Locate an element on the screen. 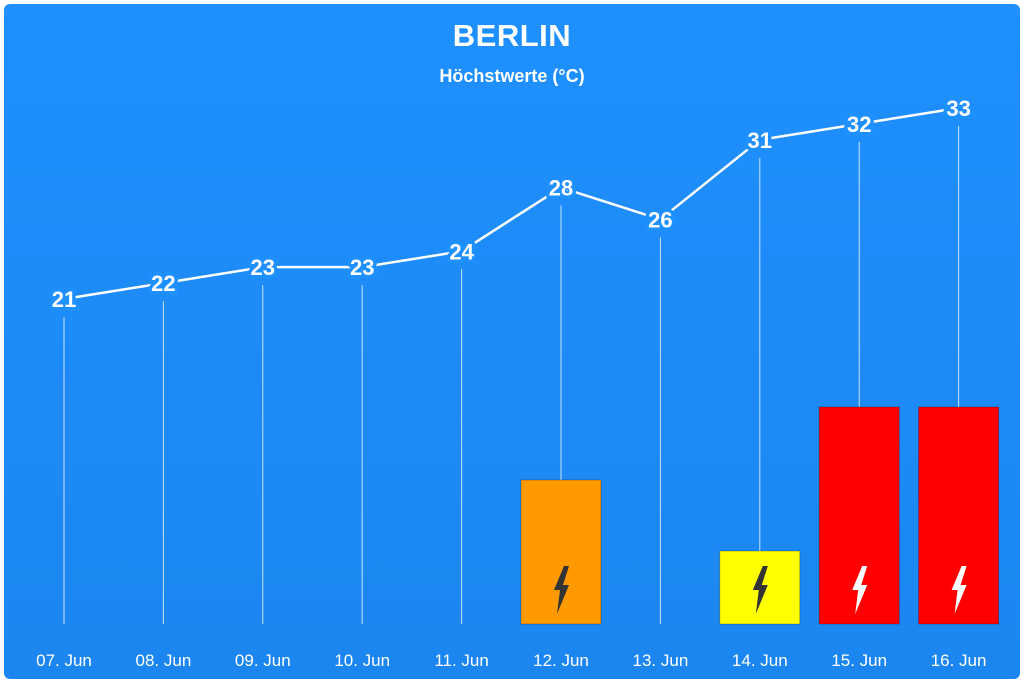 The width and height of the screenshot is (1024, 683). value-label: 31 is located at coordinates (760, 140).